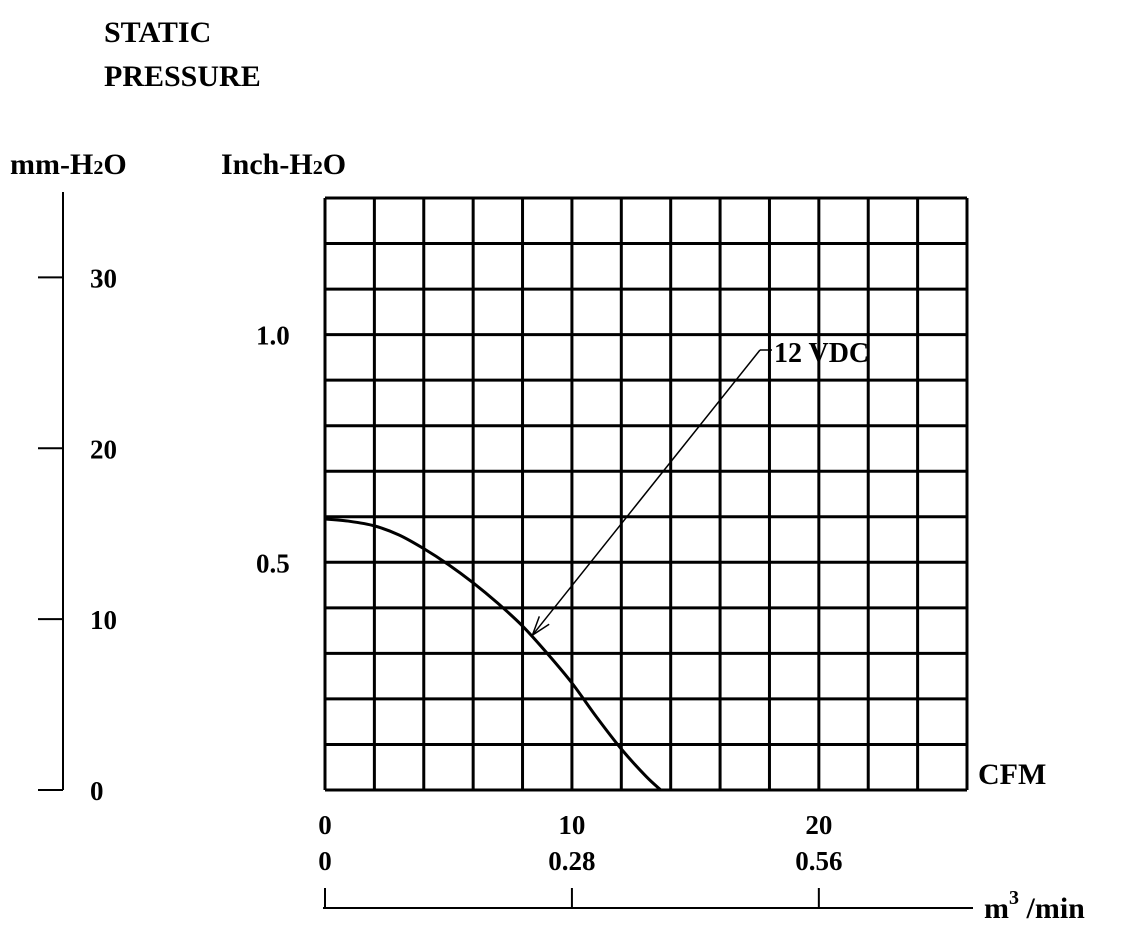  What do you see at coordinates (821, 353) in the screenshot?
I see `series-annotation-label: 12 VDC` at bounding box center [821, 353].